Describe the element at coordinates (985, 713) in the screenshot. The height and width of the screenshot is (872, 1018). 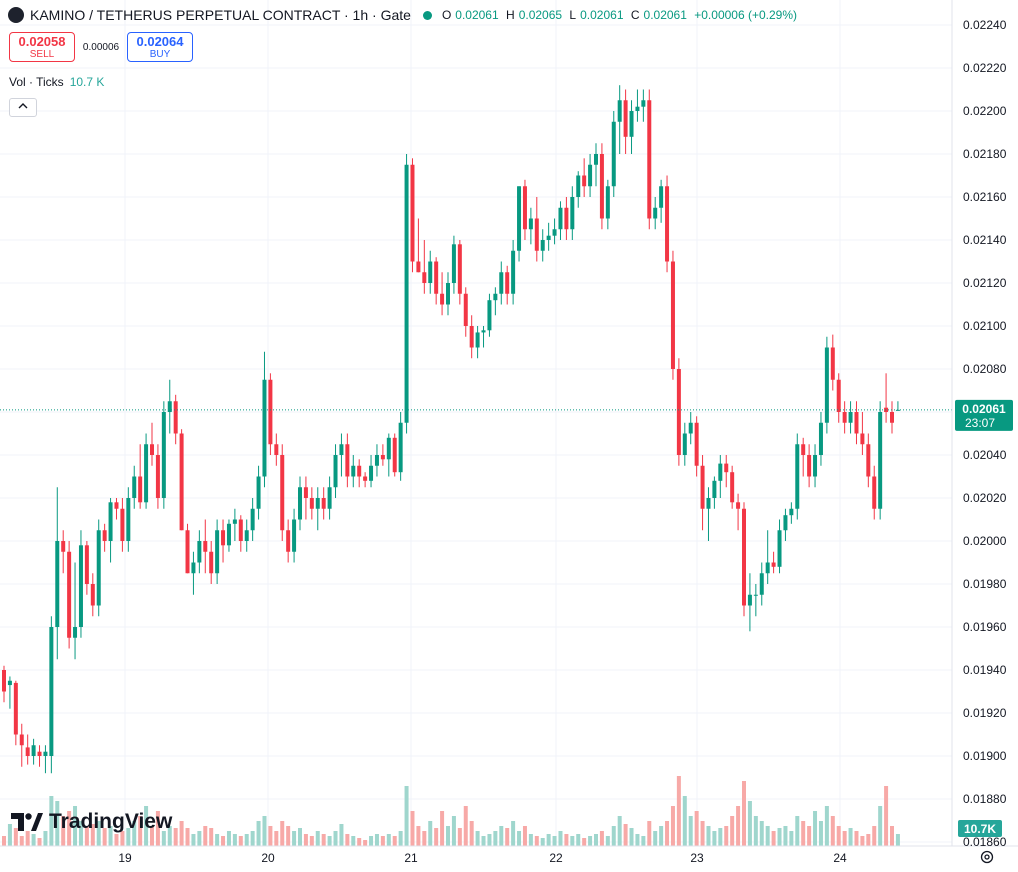
I see `y-tick-label: 0.01920` at that location.